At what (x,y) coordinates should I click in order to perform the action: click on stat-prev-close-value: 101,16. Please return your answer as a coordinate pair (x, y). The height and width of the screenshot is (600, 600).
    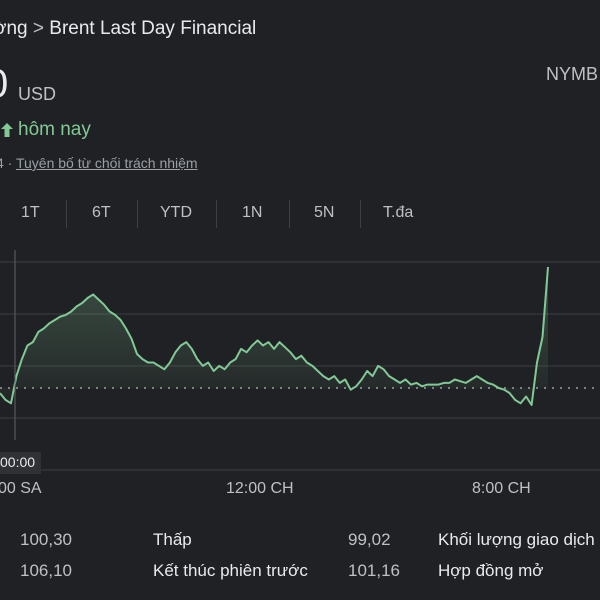
    Looking at the image, I should click on (374, 570).